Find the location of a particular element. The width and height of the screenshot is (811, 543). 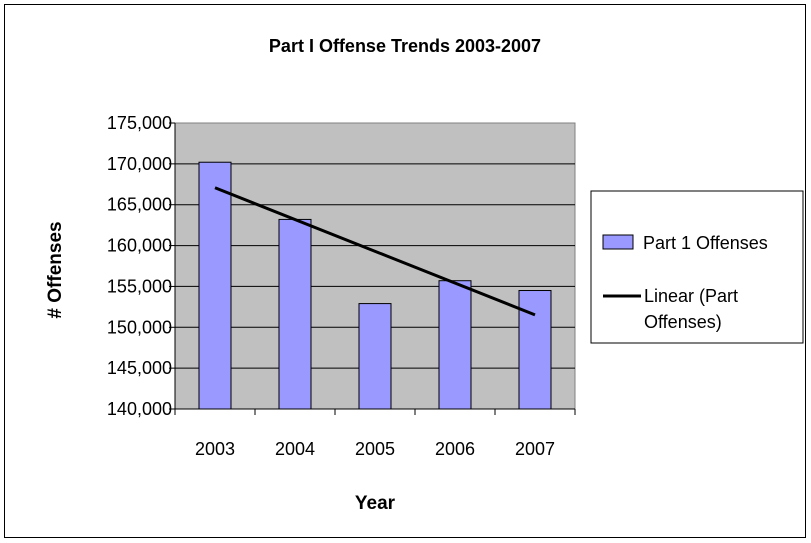

trendline is located at coordinates (375, 251).